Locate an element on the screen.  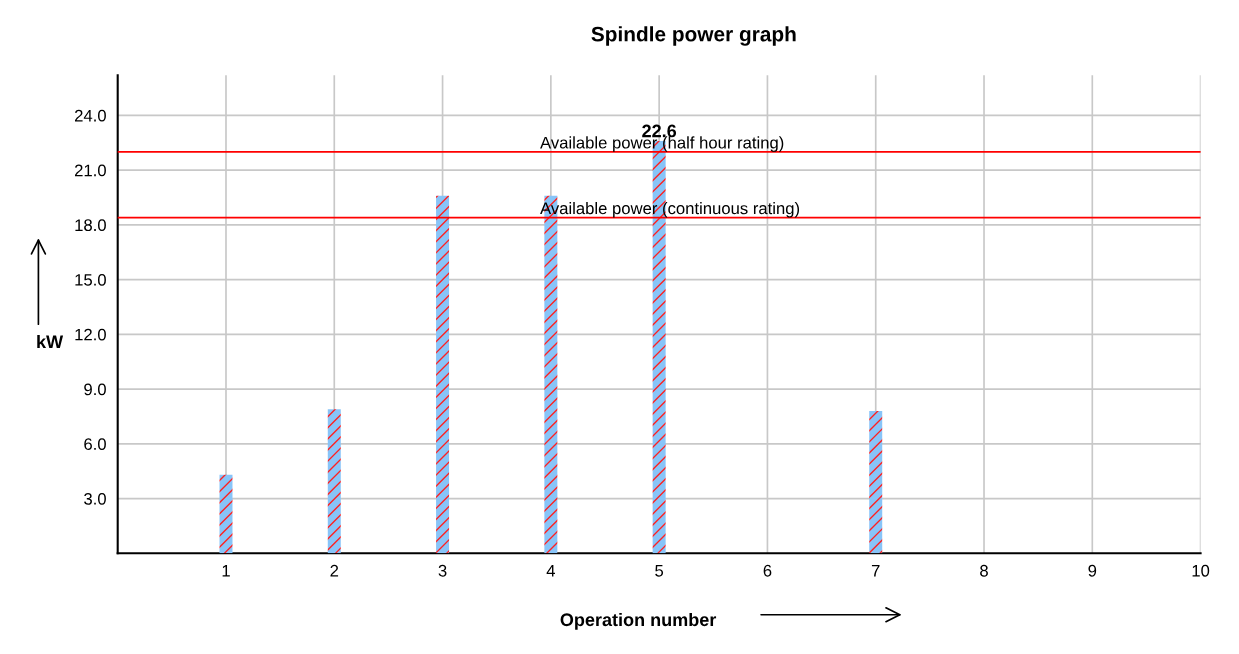
y-tick-label: 12.0 is located at coordinates (90, 334).